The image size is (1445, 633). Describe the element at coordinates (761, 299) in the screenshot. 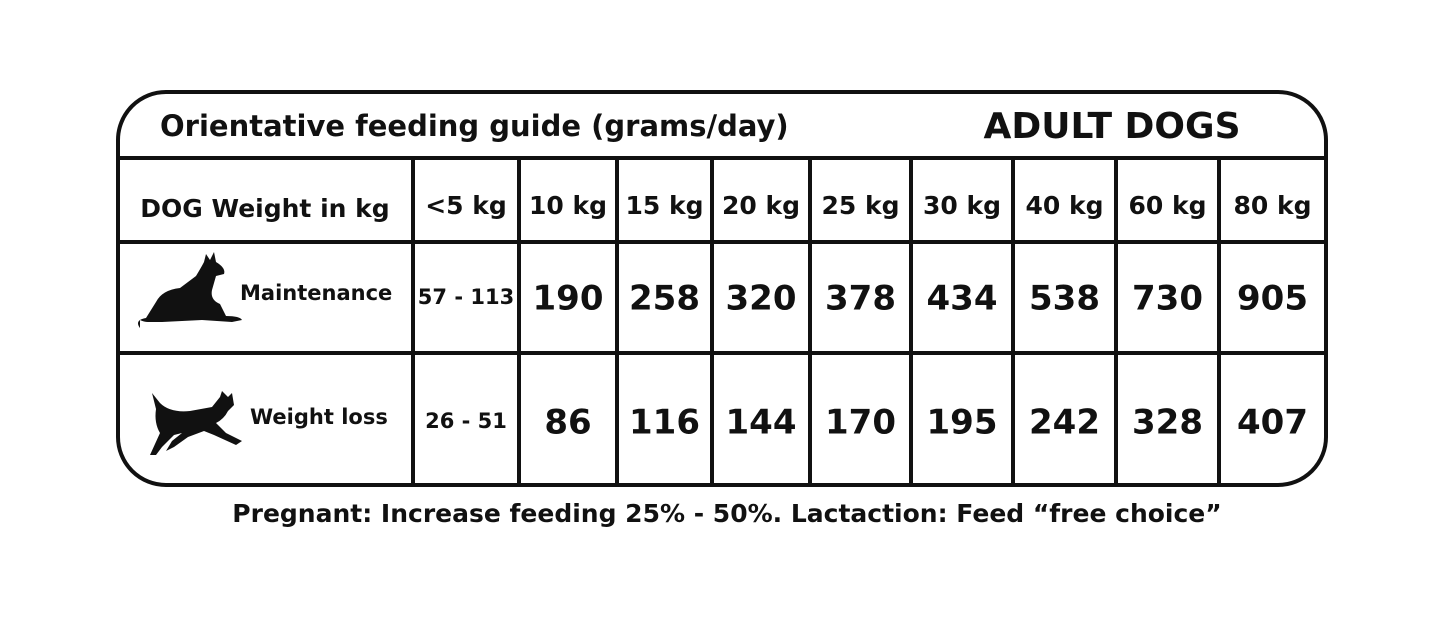

I see `cell-value: 320` at that location.